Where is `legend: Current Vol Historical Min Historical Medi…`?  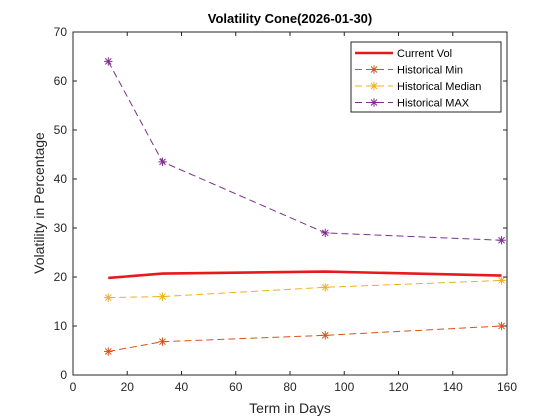 legend: Current Vol Historical Min Historical Medi… is located at coordinates (426, 77).